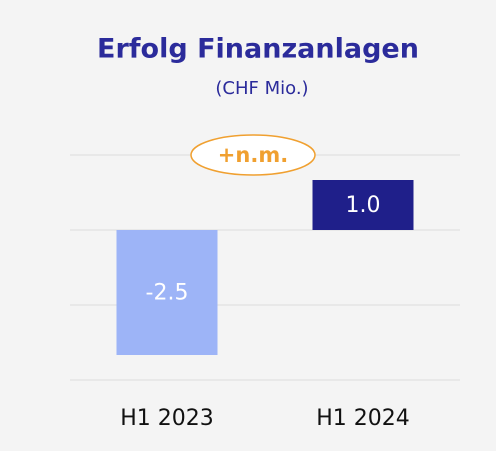  Describe the element at coordinates (261, 88) in the screenshot. I see `chart-subtitle: (CHF Mio.)` at that location.